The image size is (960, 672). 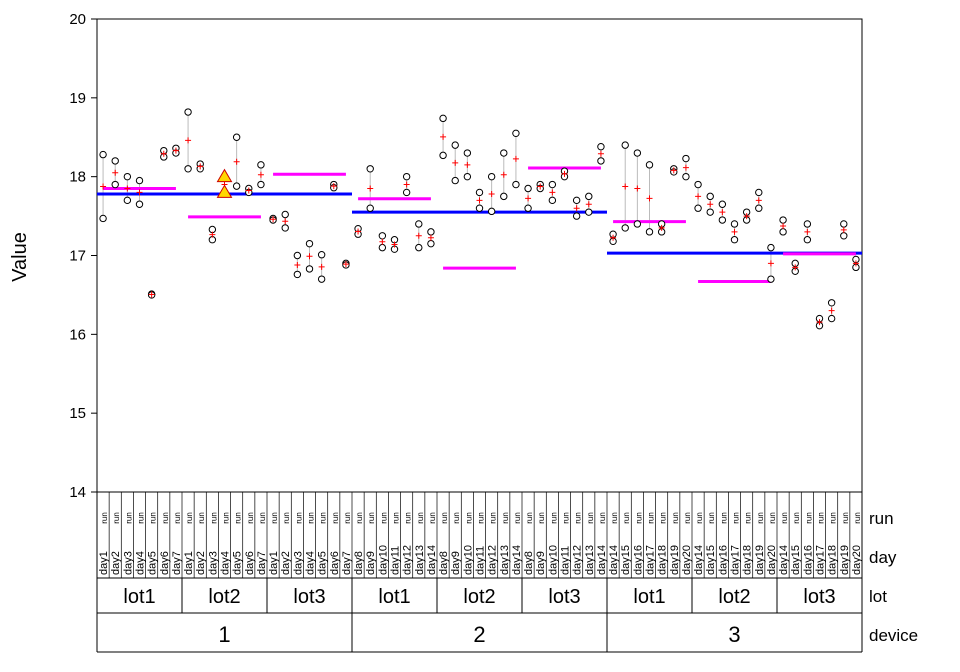 What do you see at coordinates (347, 563) in the screenshot?
I see `day-label: day7` at bounding box center [347, 563].